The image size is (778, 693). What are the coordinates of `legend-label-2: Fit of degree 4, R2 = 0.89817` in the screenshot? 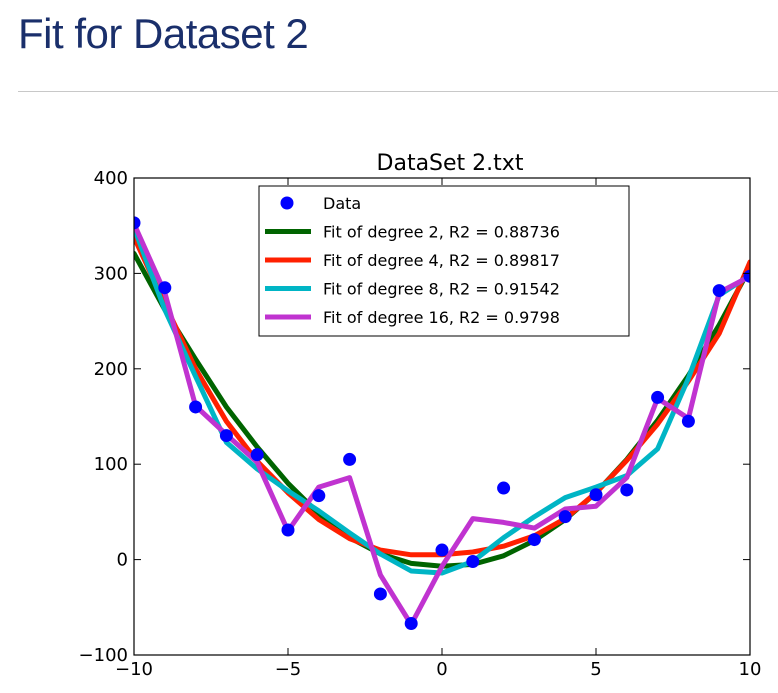 It's located at (441, 260).